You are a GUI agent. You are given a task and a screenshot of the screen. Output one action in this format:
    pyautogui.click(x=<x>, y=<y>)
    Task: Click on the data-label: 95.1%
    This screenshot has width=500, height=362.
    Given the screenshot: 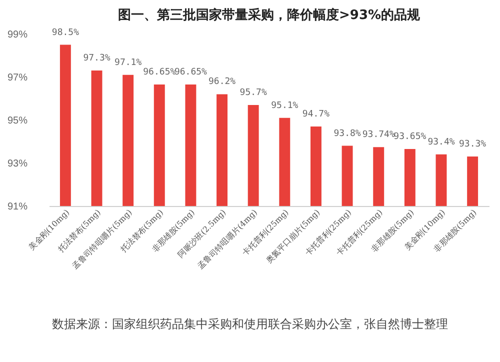 What is the action you would take?
    pyautogui.click(x=285, y=105)
    